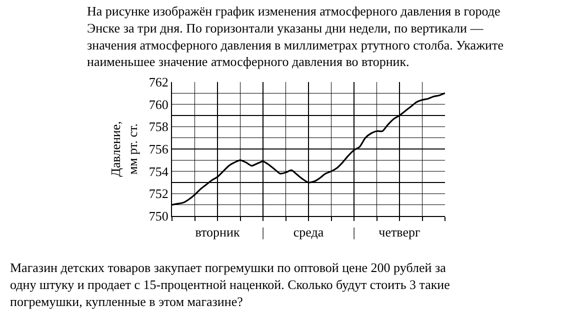 This screenshot has height=323, width=569. Describe the element at coordinates (158, 216) in the screenshot. I see `y-tick-label: 750` at that location.